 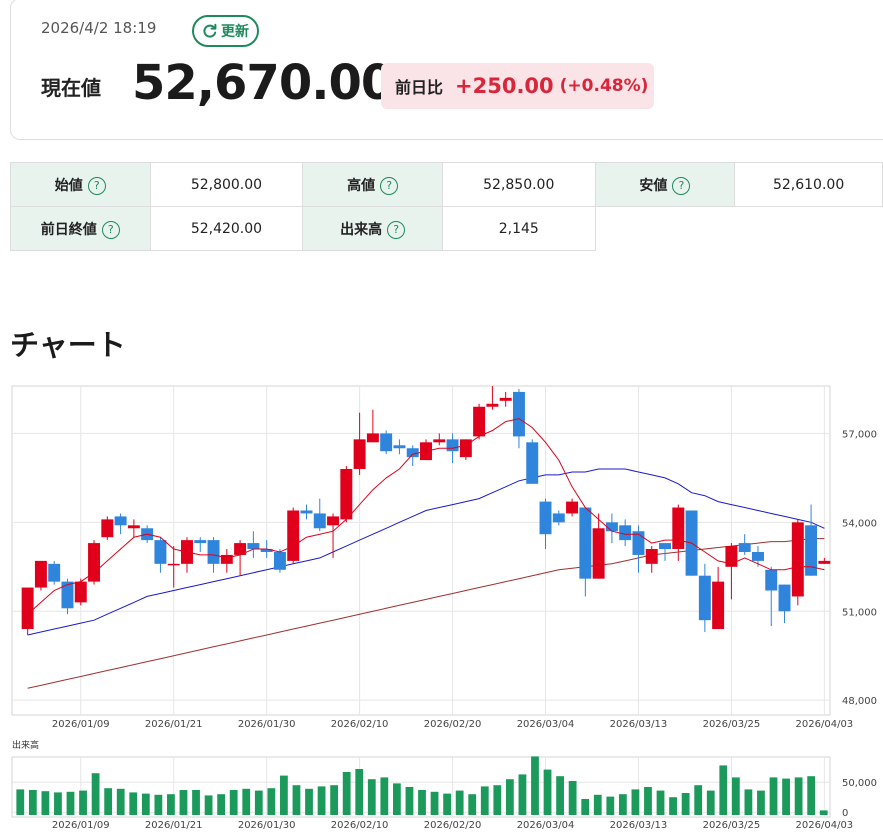 What do you see at coordinates (665, 184) in the screenshot?
I see `stat-header-low: 安値?` at bounding box center [665, 184].